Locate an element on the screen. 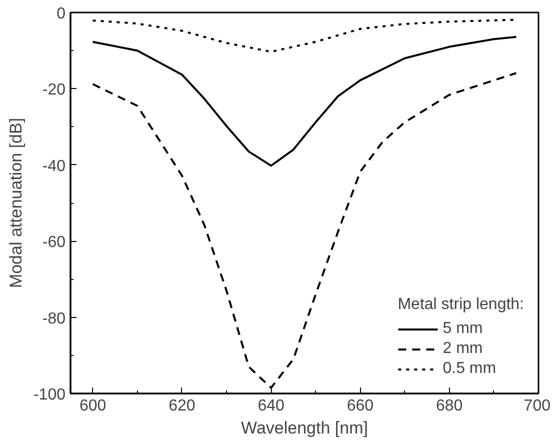 This screenshot has height=443, width=554. x-tick-label: 680 is located at coordinates (449, 406).